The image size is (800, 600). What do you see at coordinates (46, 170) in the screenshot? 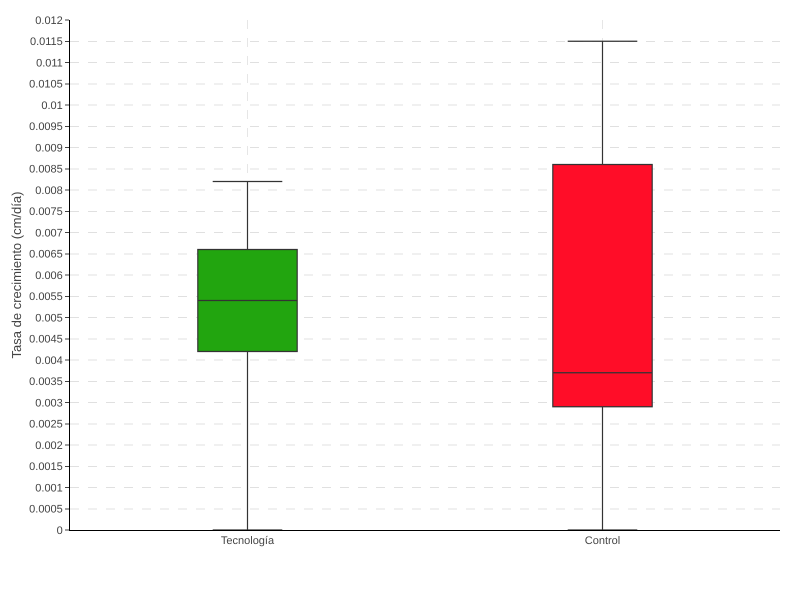
I see `y-tick-label: 0.0085` at bounding box center [46, 170].